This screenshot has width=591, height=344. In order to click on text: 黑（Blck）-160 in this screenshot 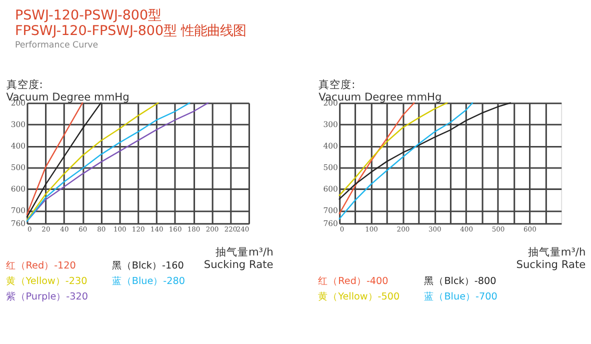, I will do `click(148, 266)`.